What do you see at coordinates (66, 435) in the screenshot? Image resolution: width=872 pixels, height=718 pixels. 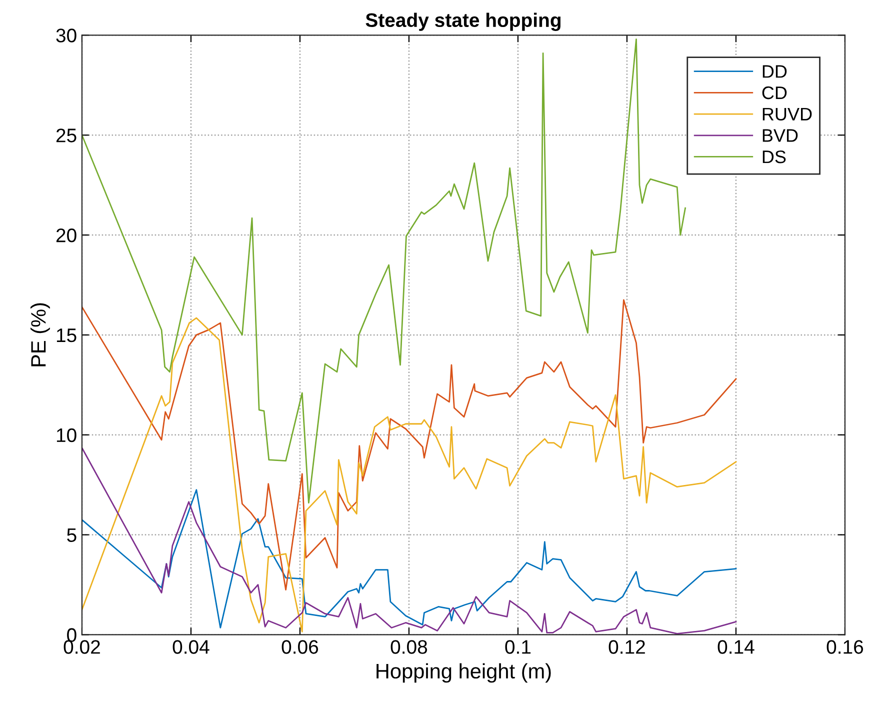 I see `y-tick-label: 10` at bounding box center [66, 435].